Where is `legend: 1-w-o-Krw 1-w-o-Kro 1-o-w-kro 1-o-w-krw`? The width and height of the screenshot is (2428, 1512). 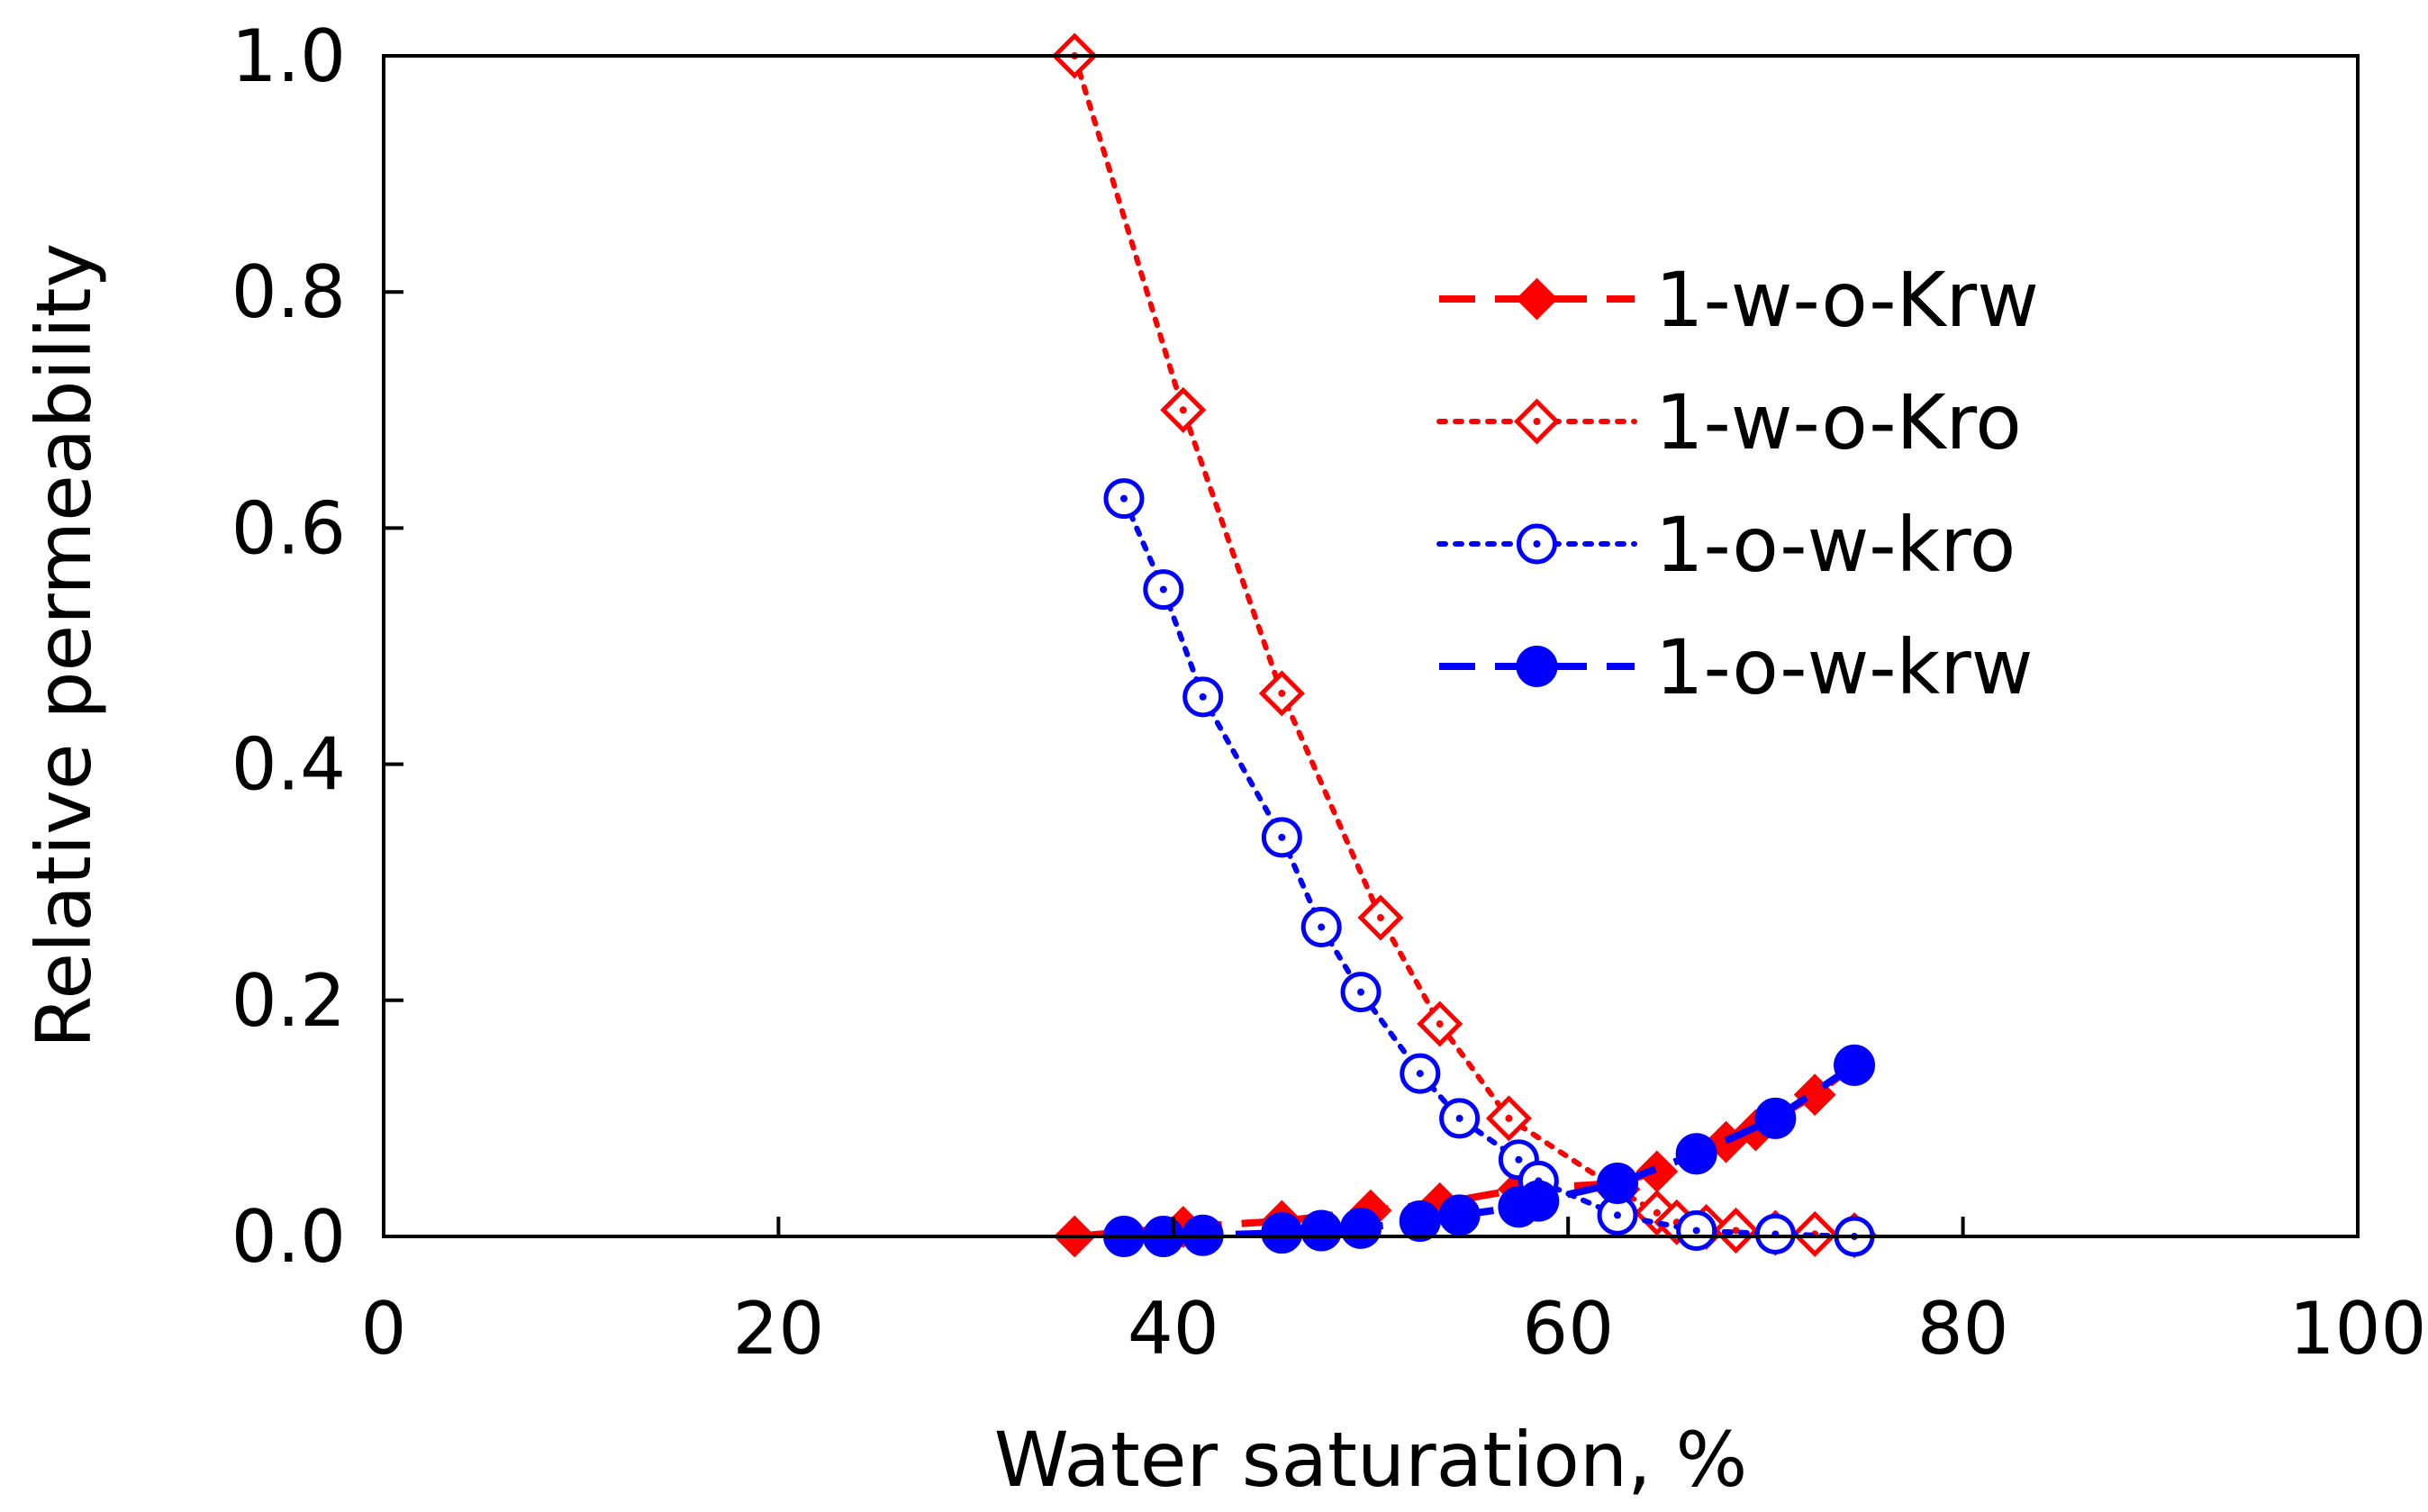 legend: 1-w-o-Krw 1-w-o-Kro 1-o-w-kro 1-o-w-krw is located at coordinates (1737, 483).